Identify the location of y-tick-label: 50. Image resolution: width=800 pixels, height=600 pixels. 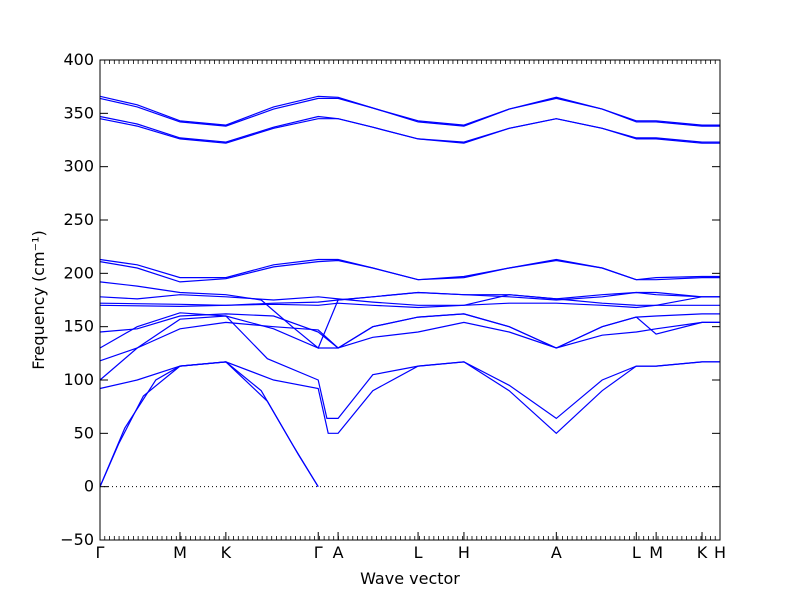
(84, 432).